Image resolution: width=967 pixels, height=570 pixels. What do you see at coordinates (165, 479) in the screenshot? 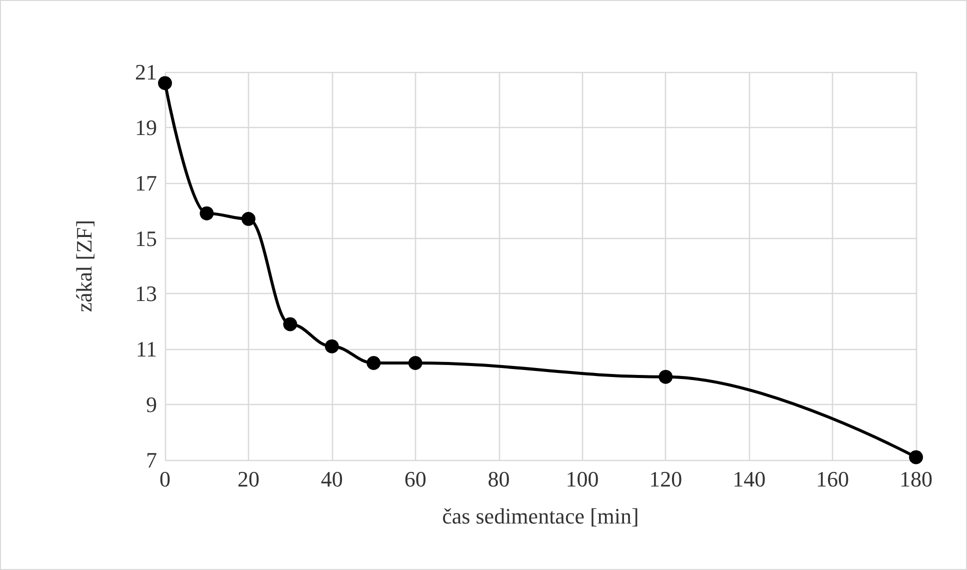
I see `x-tick-label: 0` at bounding box center [165, 479].